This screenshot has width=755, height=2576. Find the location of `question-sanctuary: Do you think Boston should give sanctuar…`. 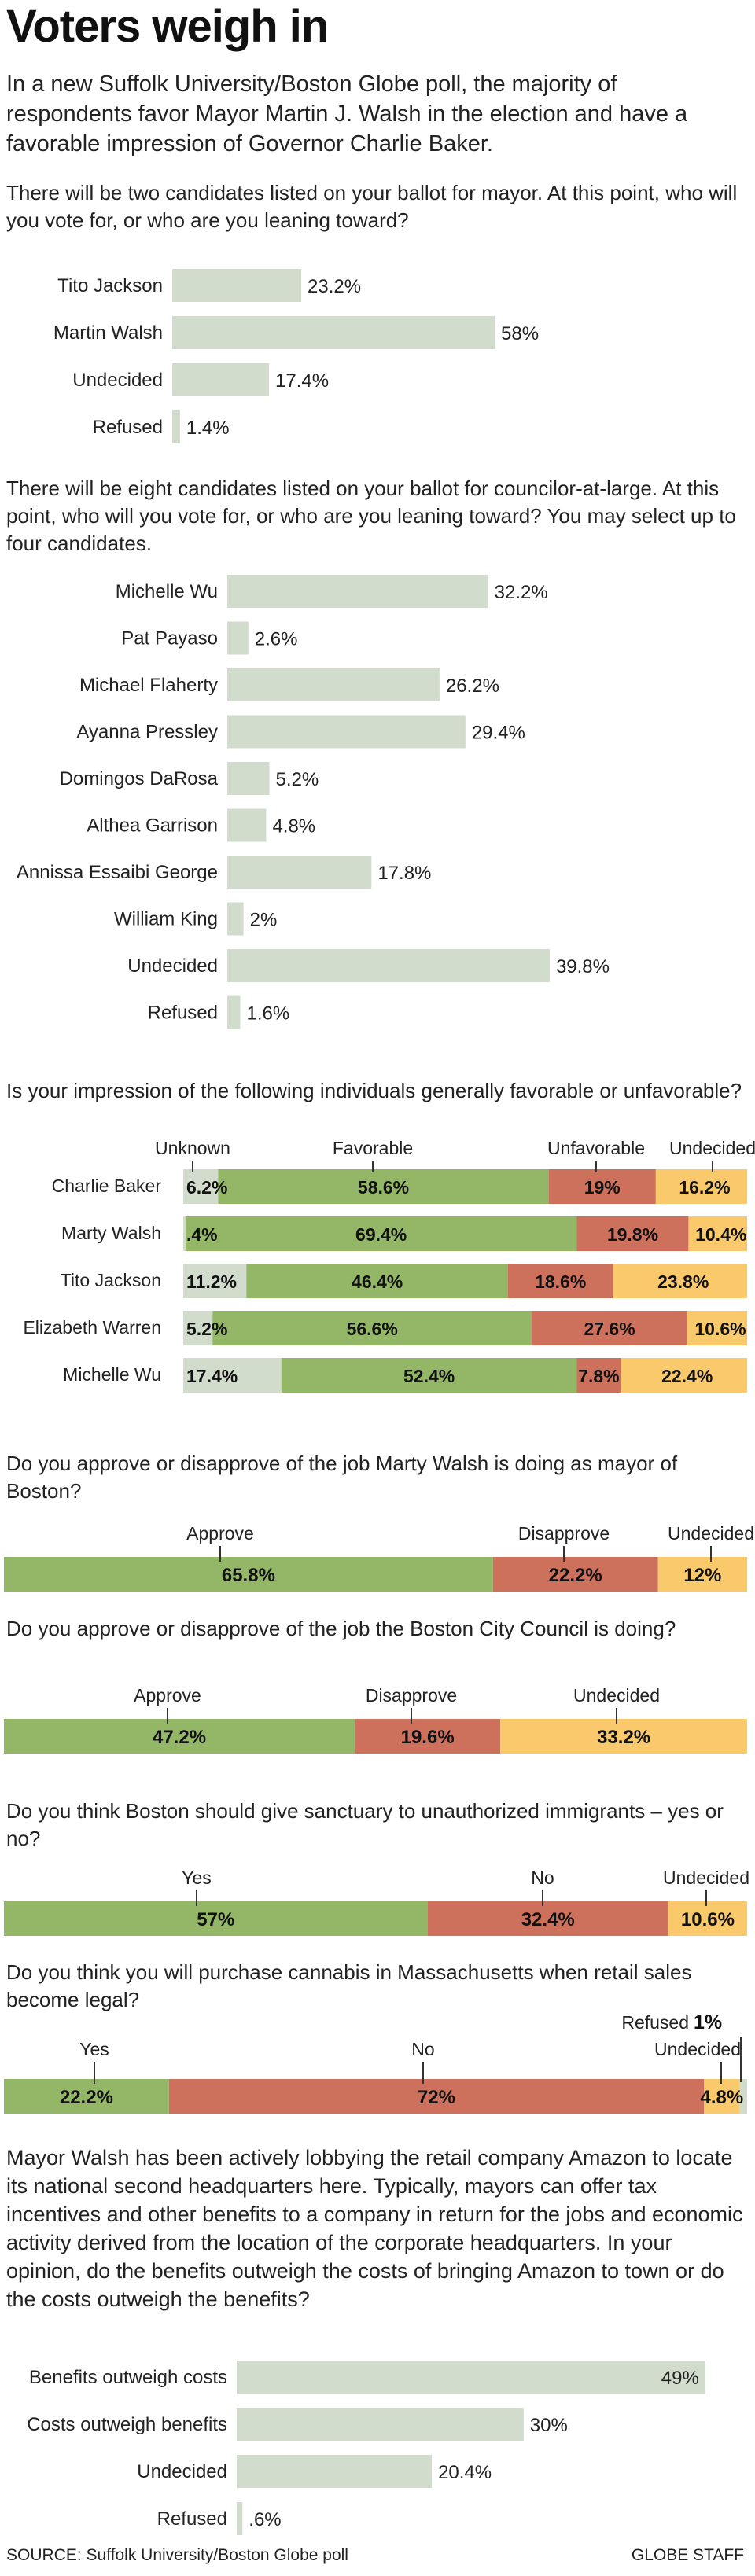

question-sanctuary: Do you think Boston should give sanctuar… is located at coordinates (365, 1824).